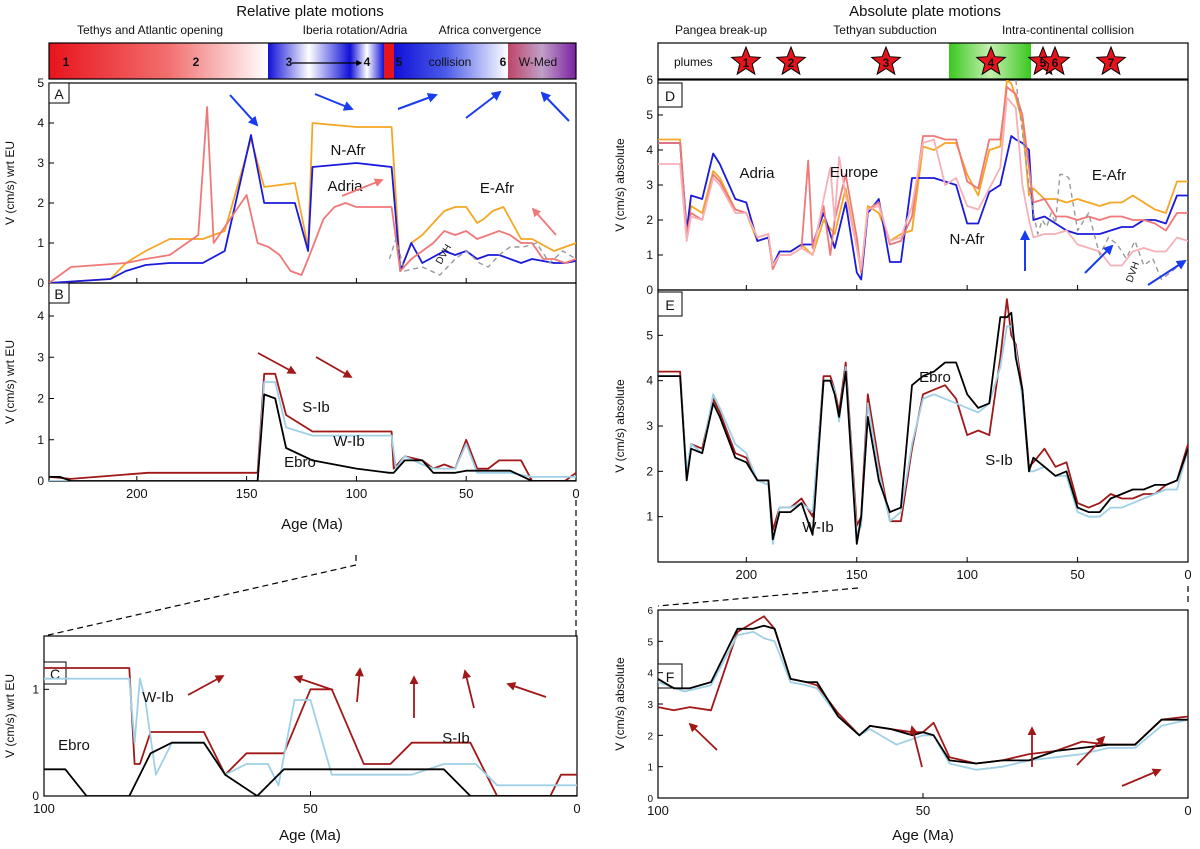 The width and height of the screenshot is (1200, 849). I want to click on panel-e-xtick-label: 0, so click(1187, 574).